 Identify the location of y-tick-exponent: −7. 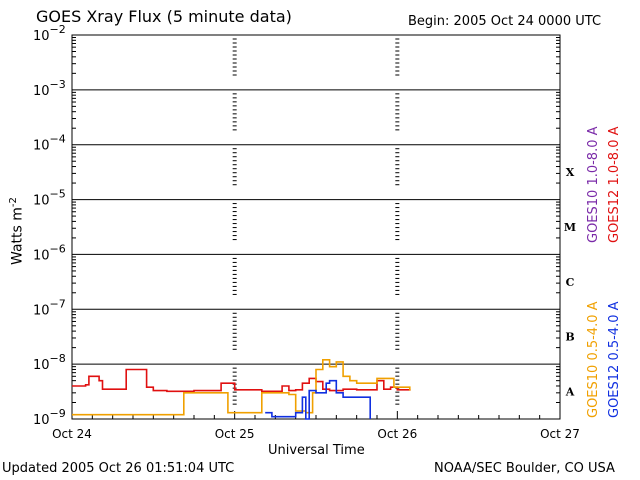
(58, 303).